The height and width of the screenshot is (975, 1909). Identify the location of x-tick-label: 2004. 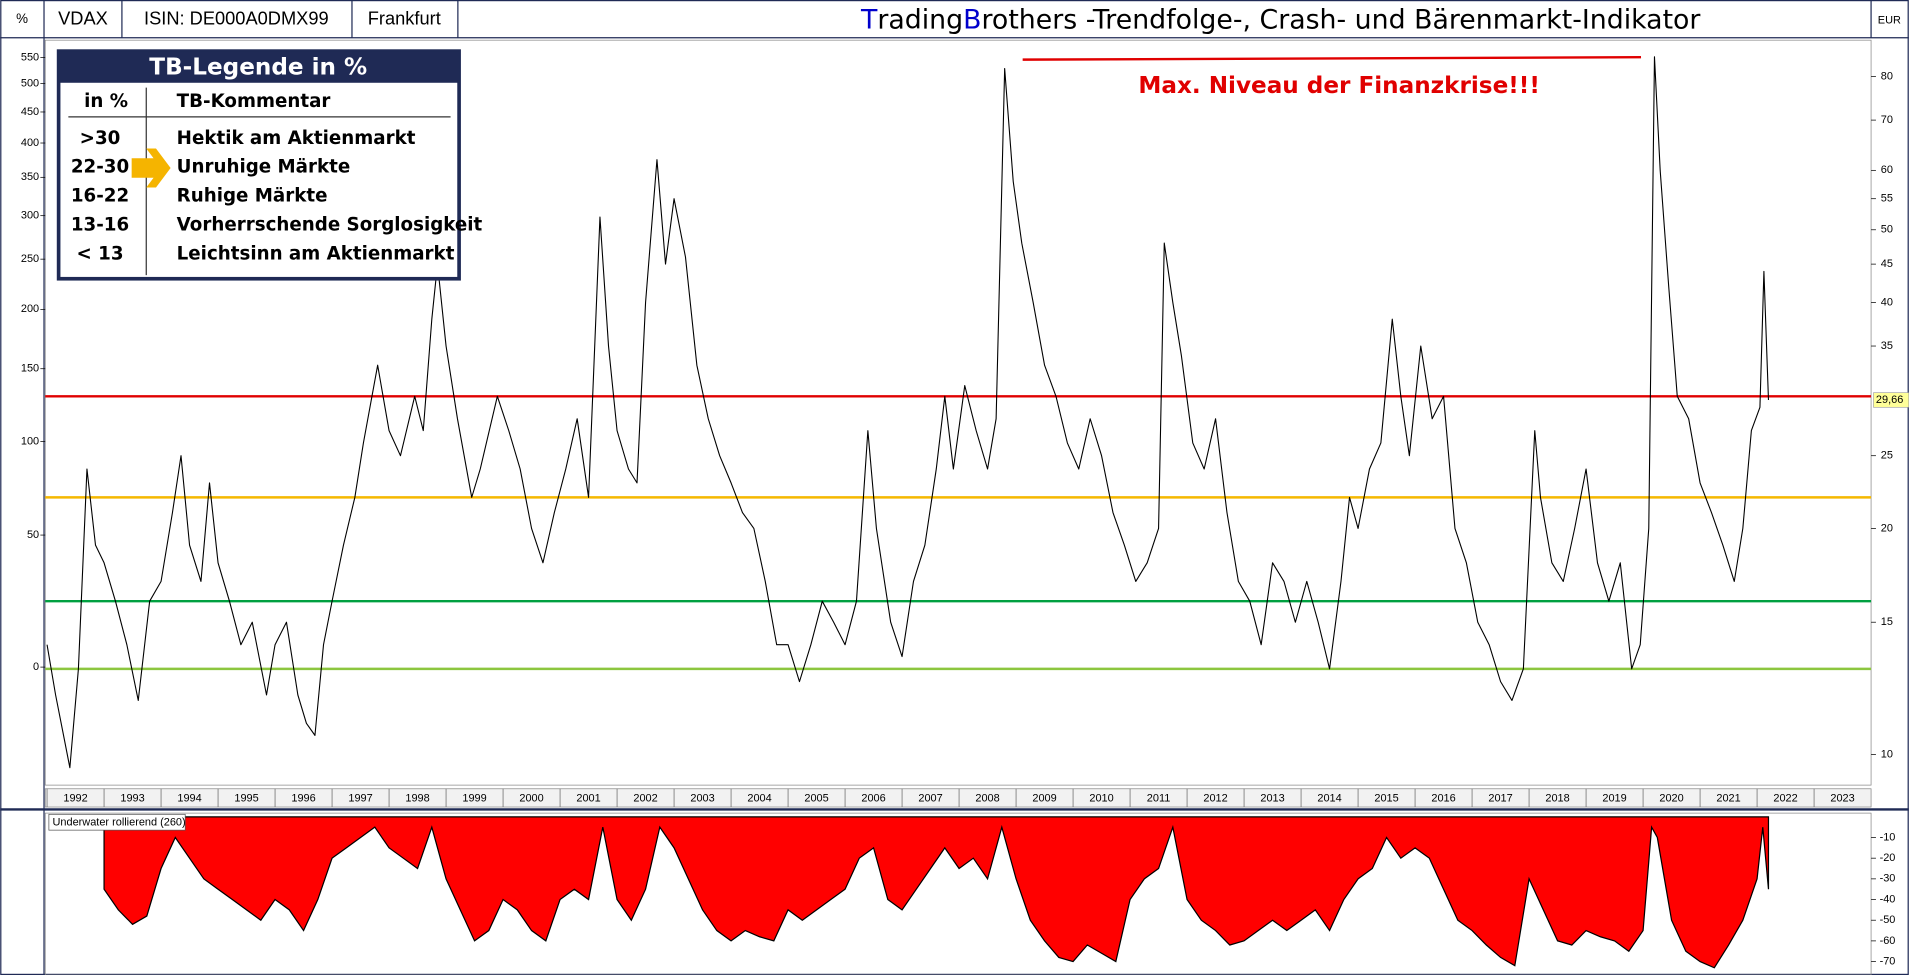
(759, 798).